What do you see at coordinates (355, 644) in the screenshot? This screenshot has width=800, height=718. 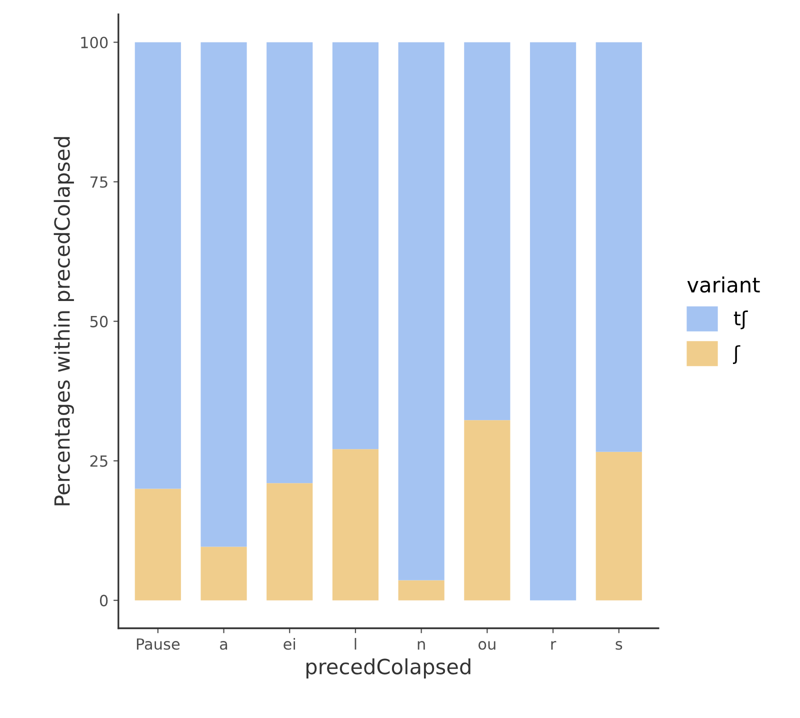 I see `x-tick-label: l` at bounding box center [355, 644].